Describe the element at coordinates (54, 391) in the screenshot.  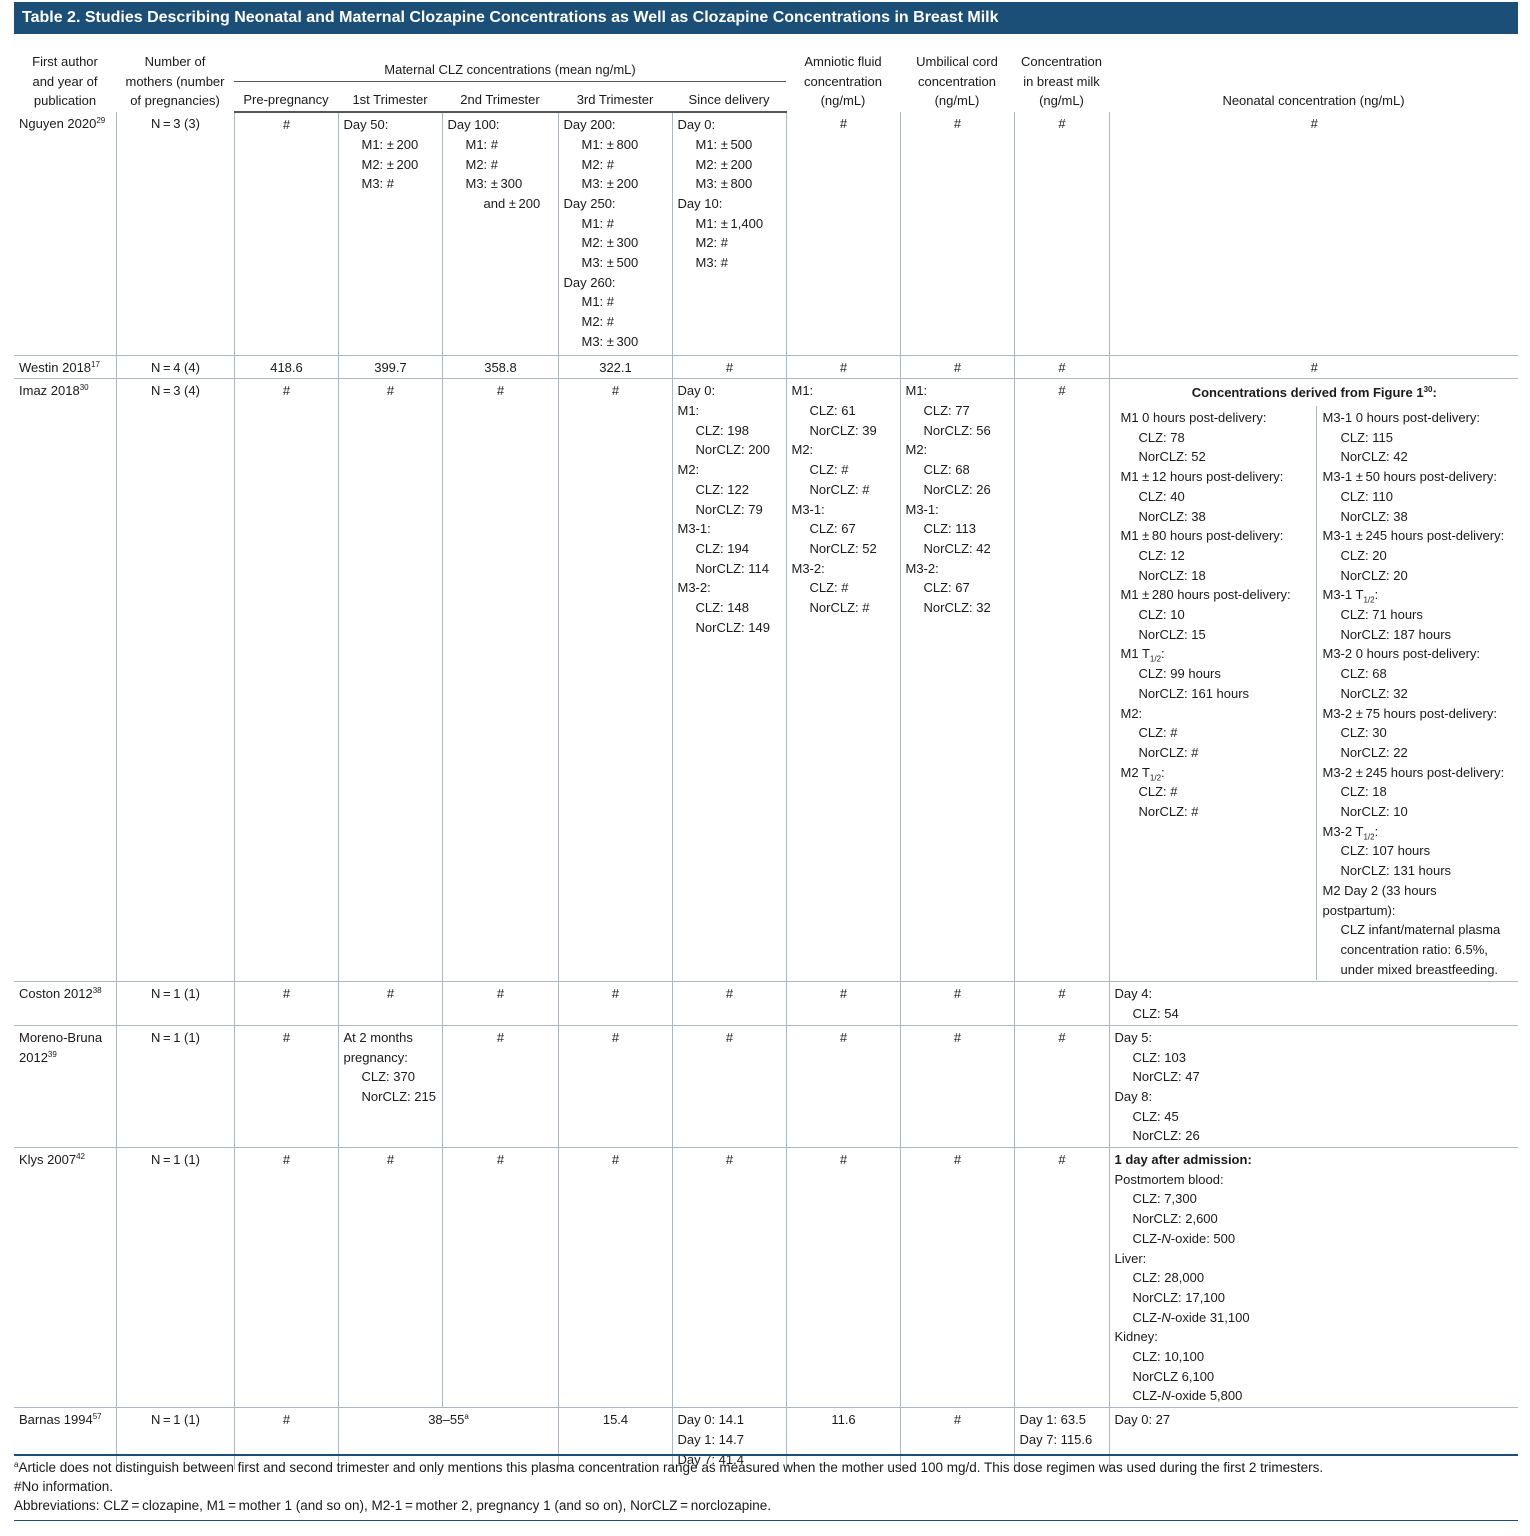
I see `author-cell: Imaz 201830` at that location.